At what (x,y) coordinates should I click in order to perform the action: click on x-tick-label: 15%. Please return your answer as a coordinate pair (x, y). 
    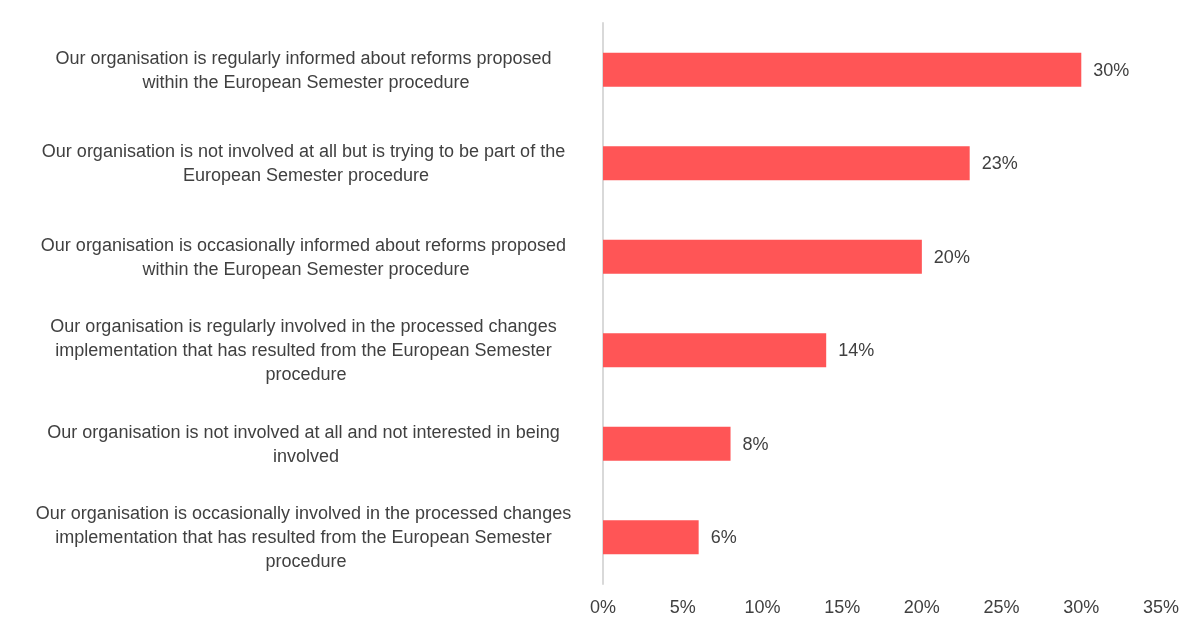
    Looking at the image, I should click on (842, 607).